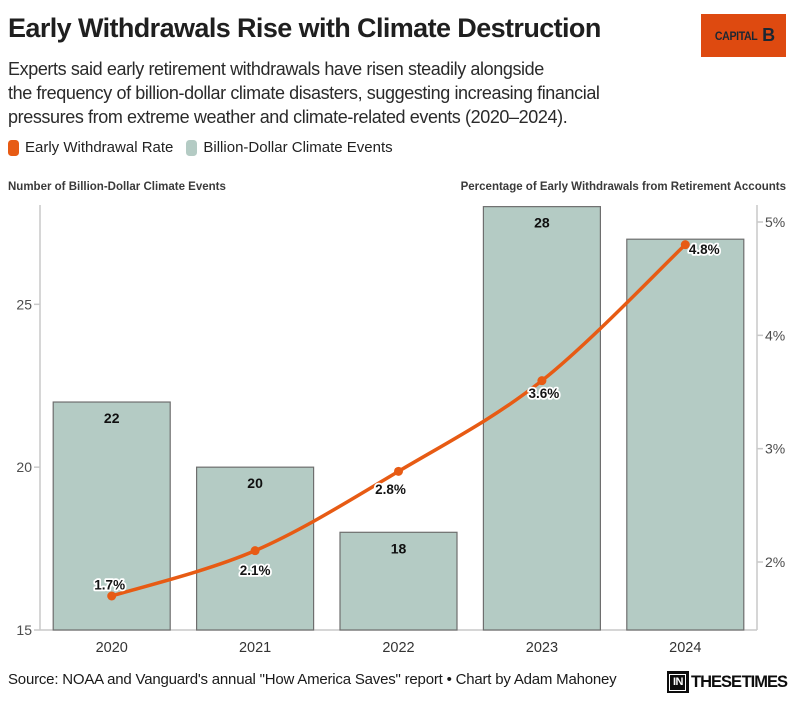 This screenshot has height=704, width=794. I want to click on itt-logo-in-box: IN, so click(677, 682).